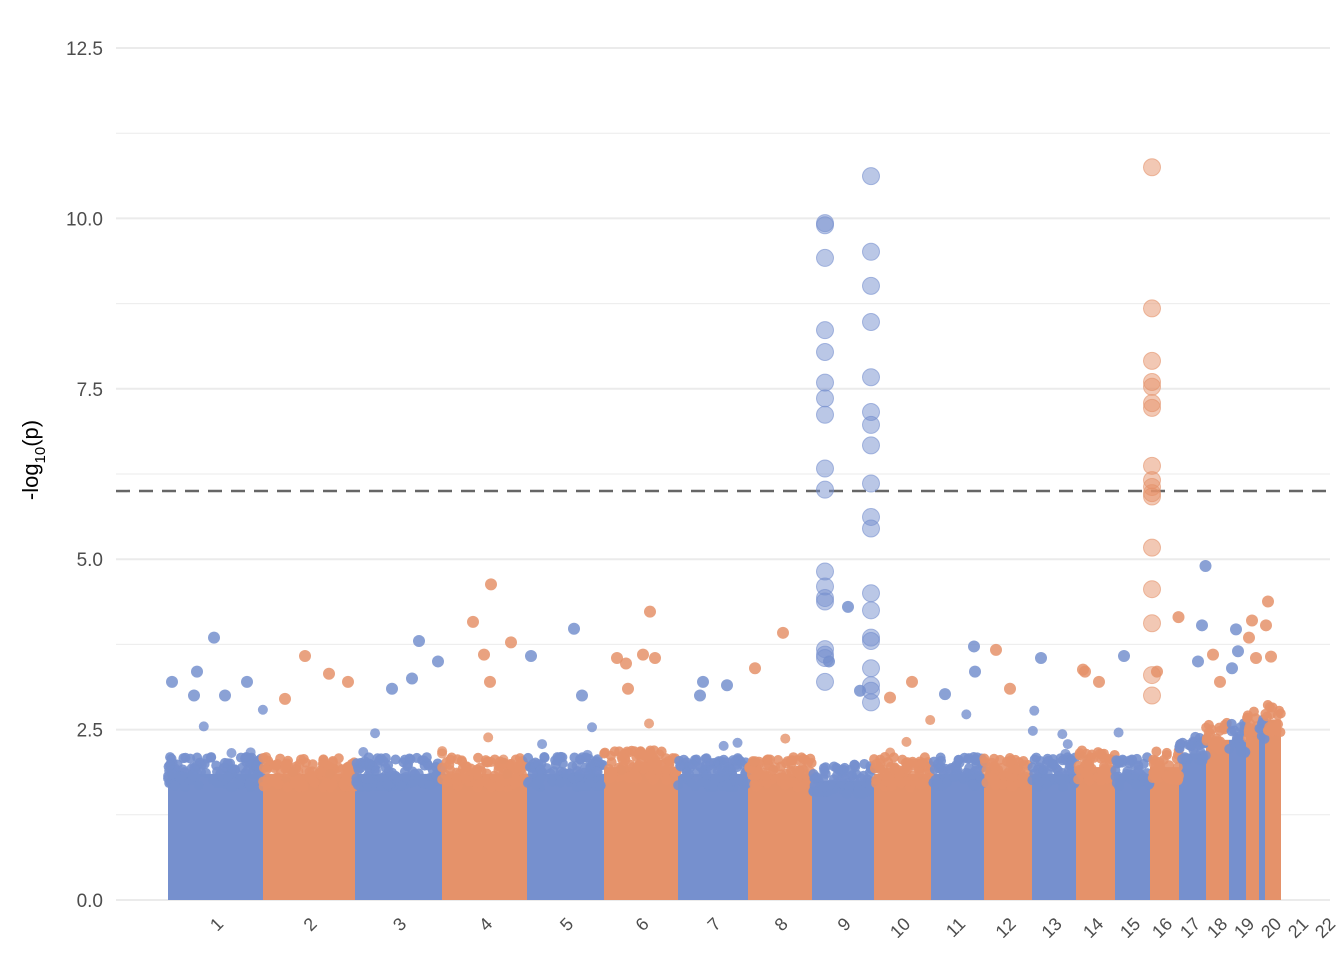  Describe the element at coordinates (1217, 928) in the screenshot. I see `x-tick-label-chr18: 18` at that location.